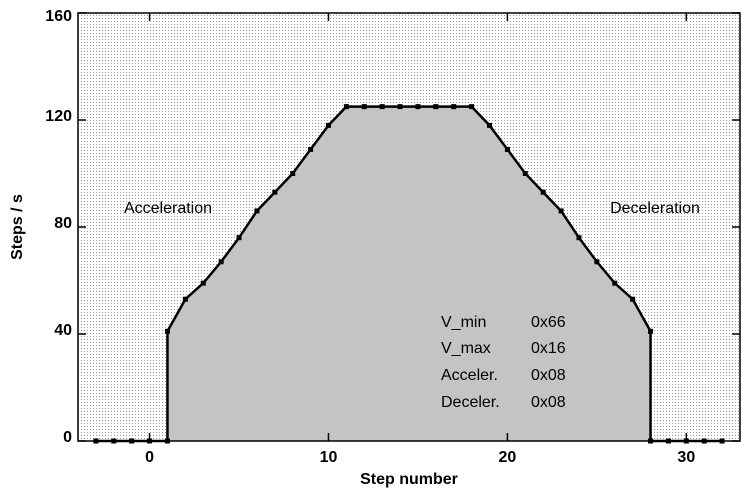 The height and width of the screenshot is (491, 742). What do you see at coordinates (469, 375) in the screenshot?
I see `setting-name: Acceler.` at bounding box center [469, 375].